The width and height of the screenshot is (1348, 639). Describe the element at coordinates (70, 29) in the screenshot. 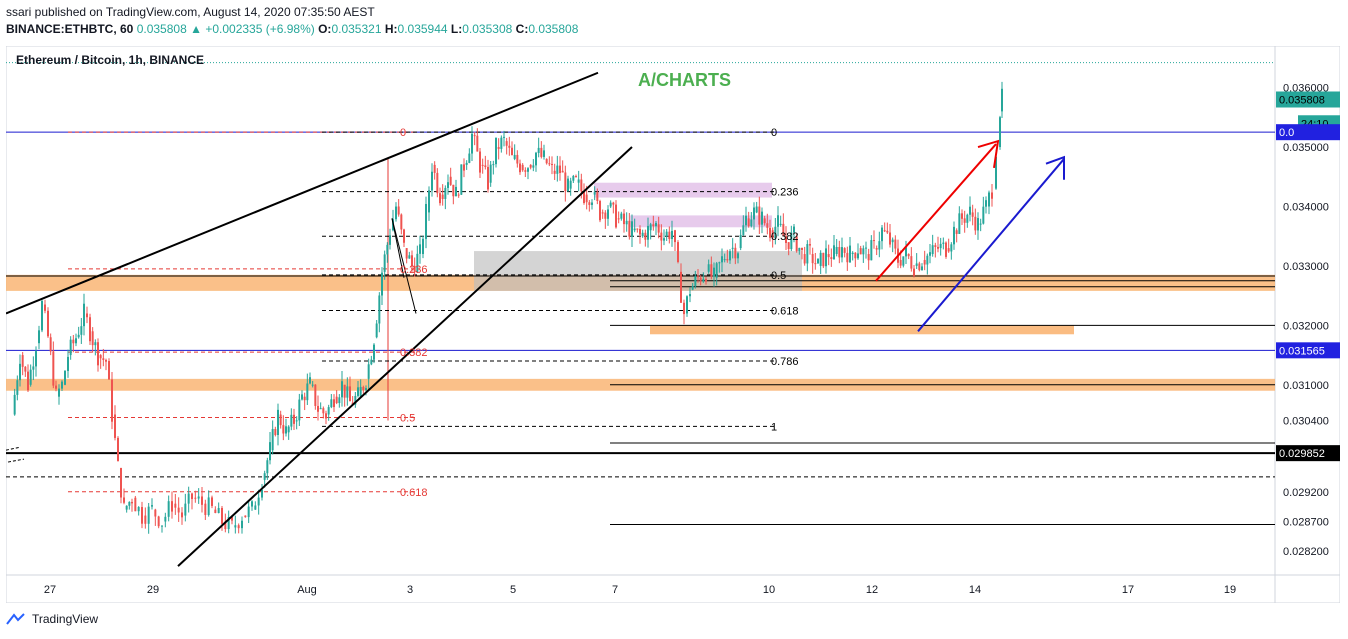

I see `symbol-label: BINANCE:ETHBTC, 60` at that location.